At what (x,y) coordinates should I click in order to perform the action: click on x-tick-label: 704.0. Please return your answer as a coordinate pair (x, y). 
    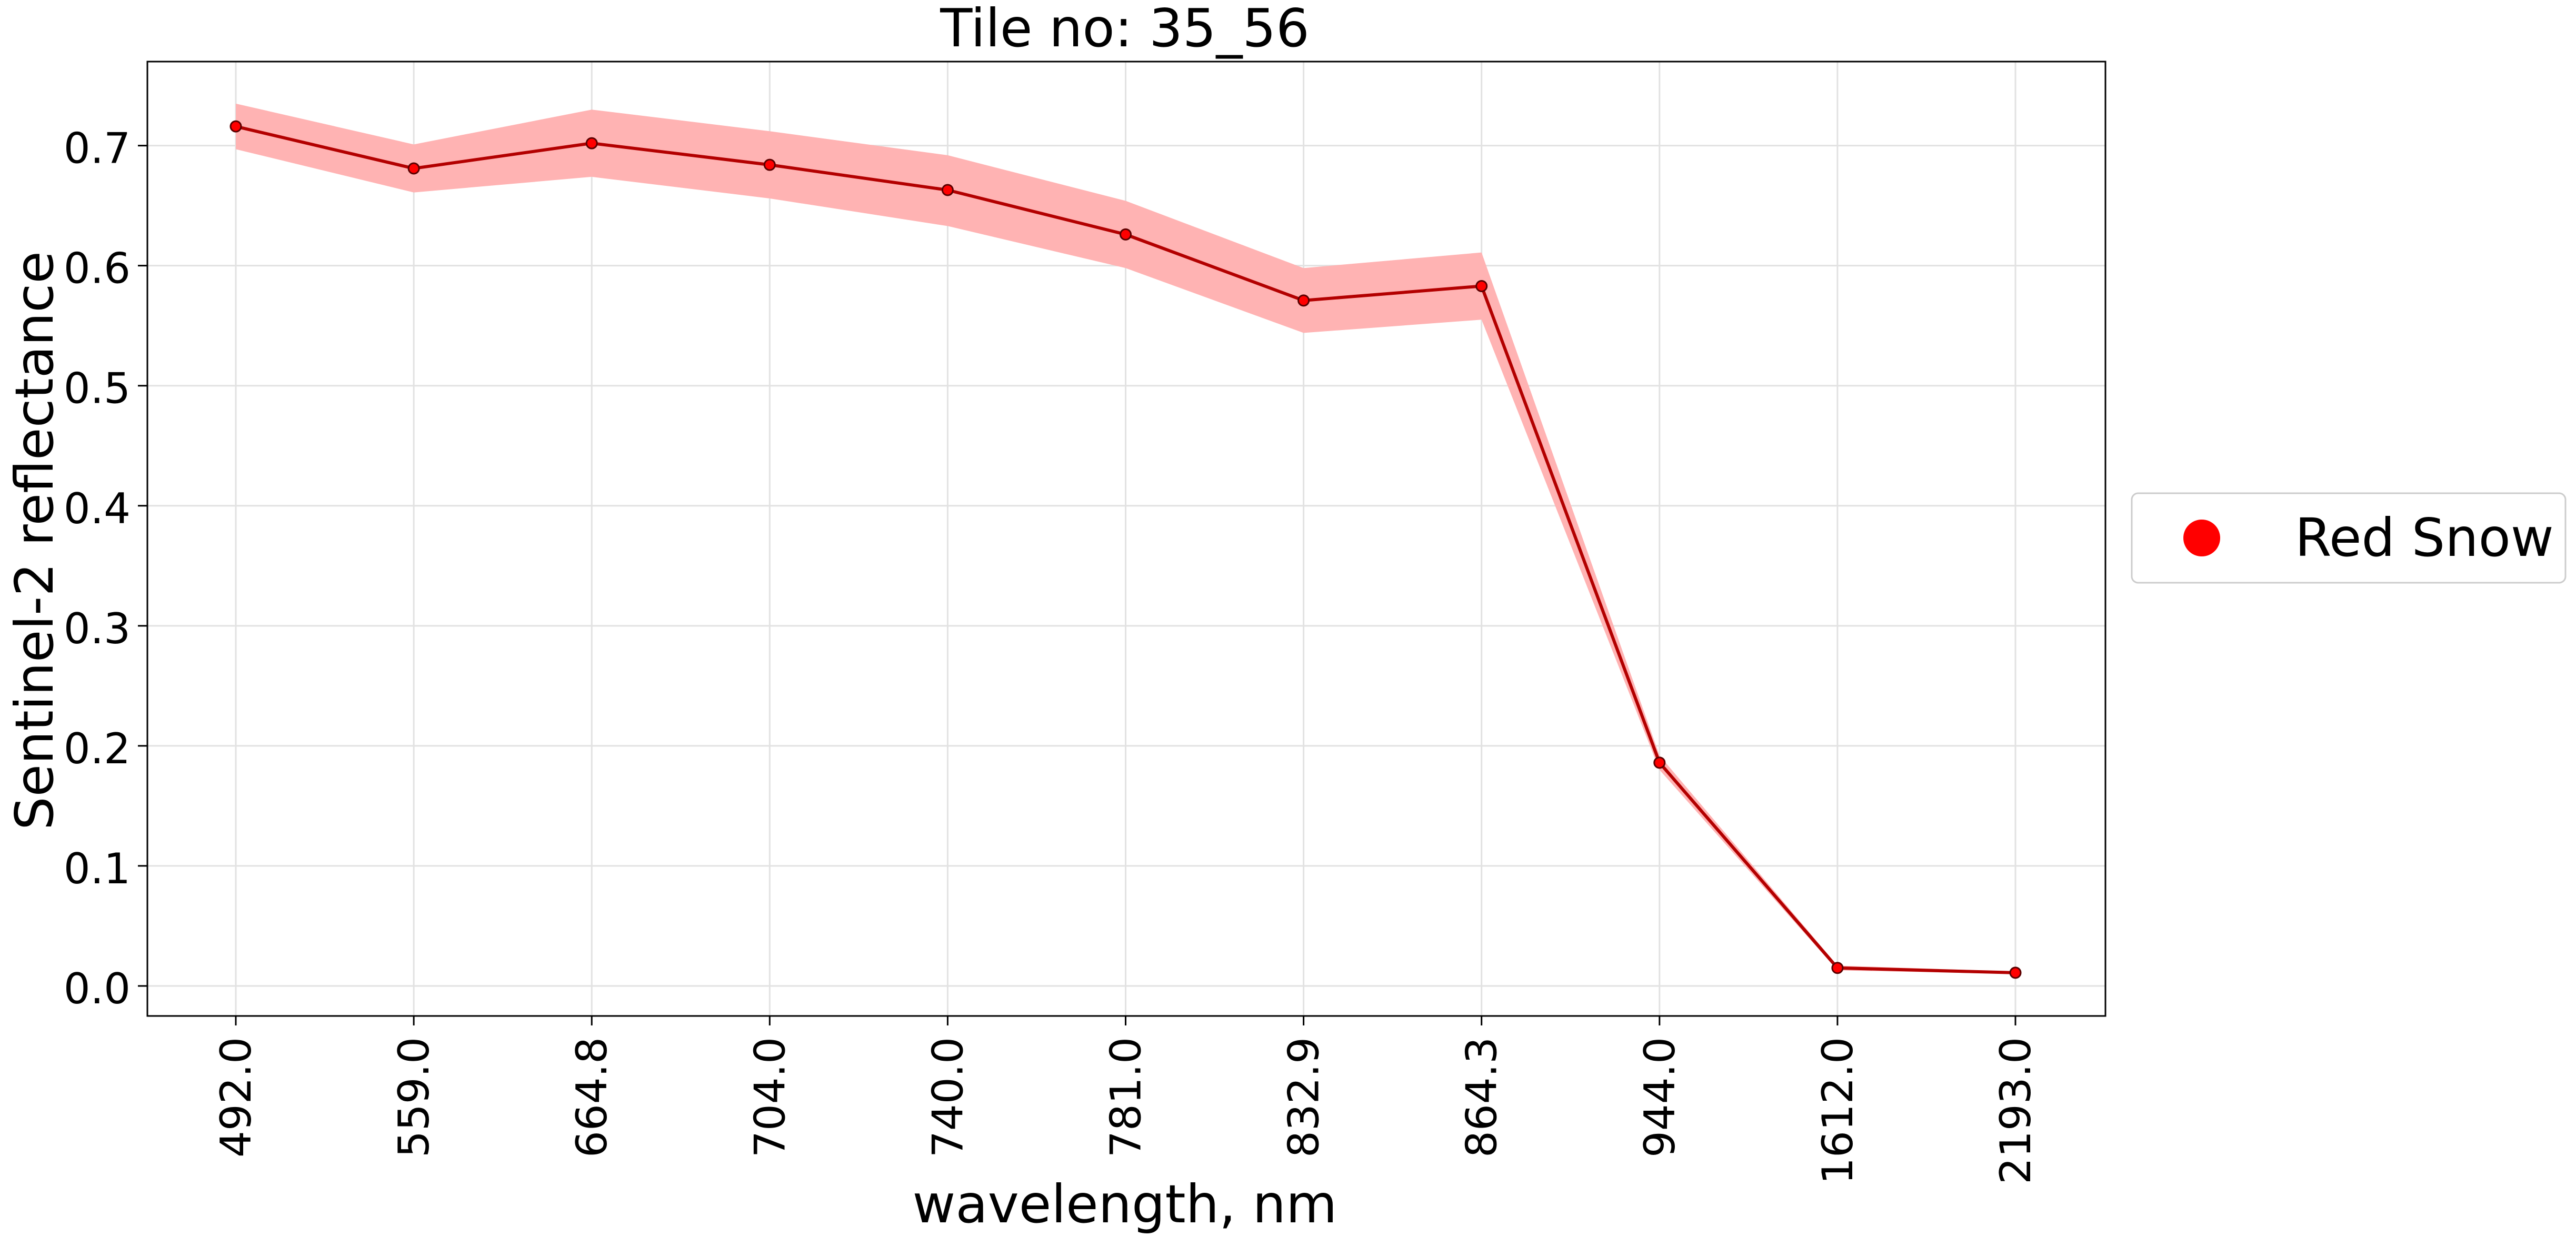
    Looking at the image, I should click on (770, 1098).